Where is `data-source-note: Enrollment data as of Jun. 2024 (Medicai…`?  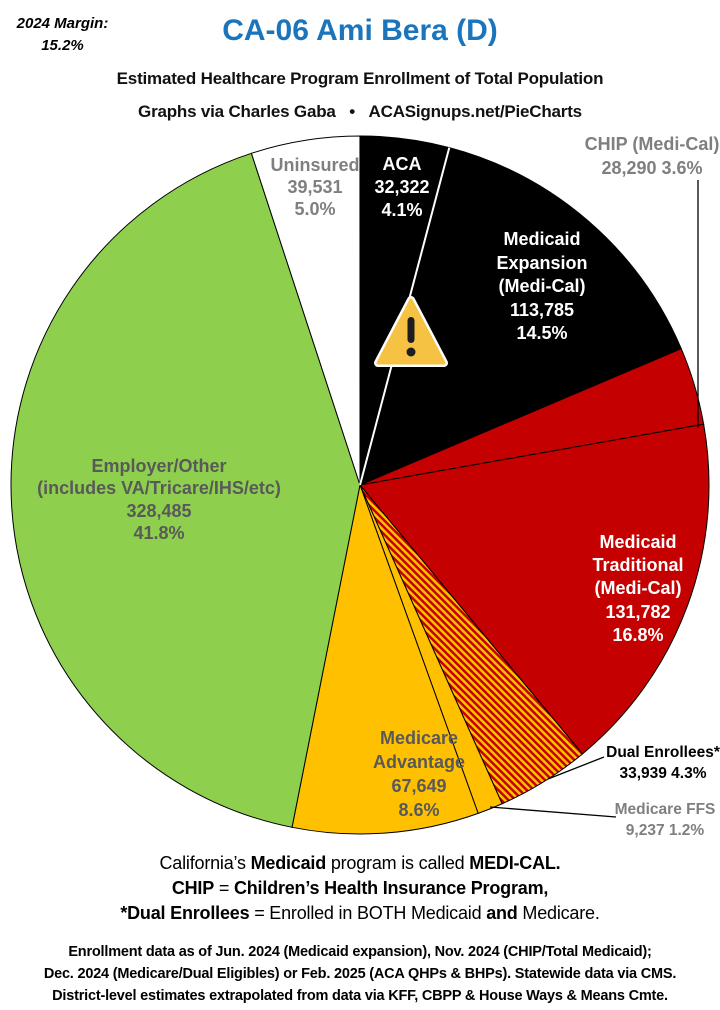
data-source-note: Enrollment data as of Jun. 2024 (Medicai… is located at coordinates (360, 974).